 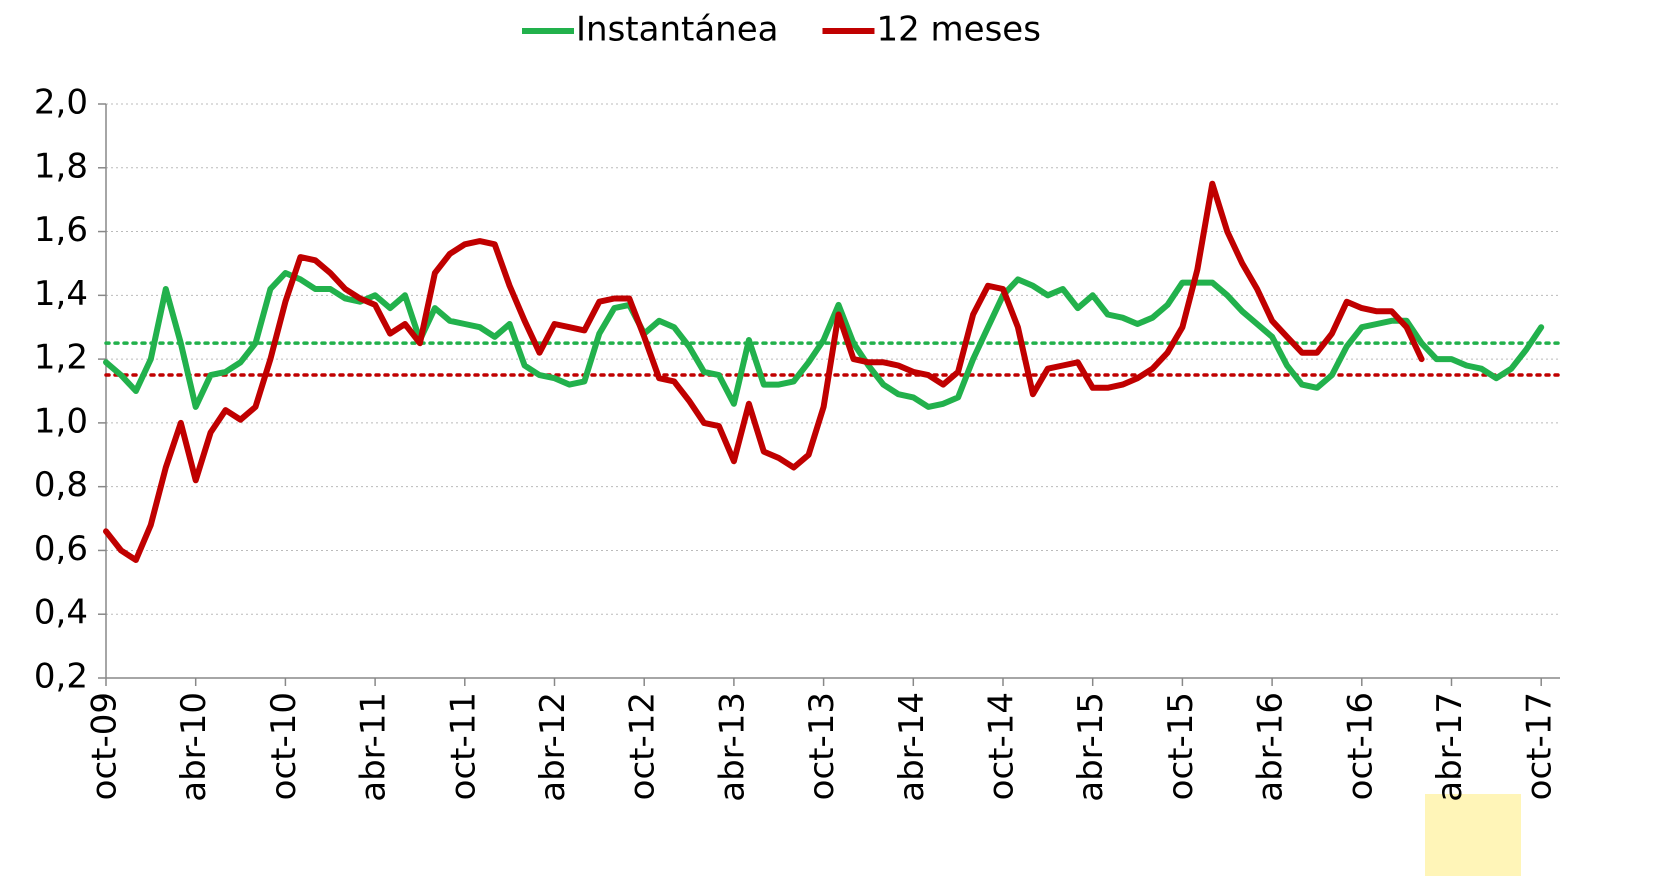 I want to click on x-tick-label: oct-09, so click(x=105, y=746).